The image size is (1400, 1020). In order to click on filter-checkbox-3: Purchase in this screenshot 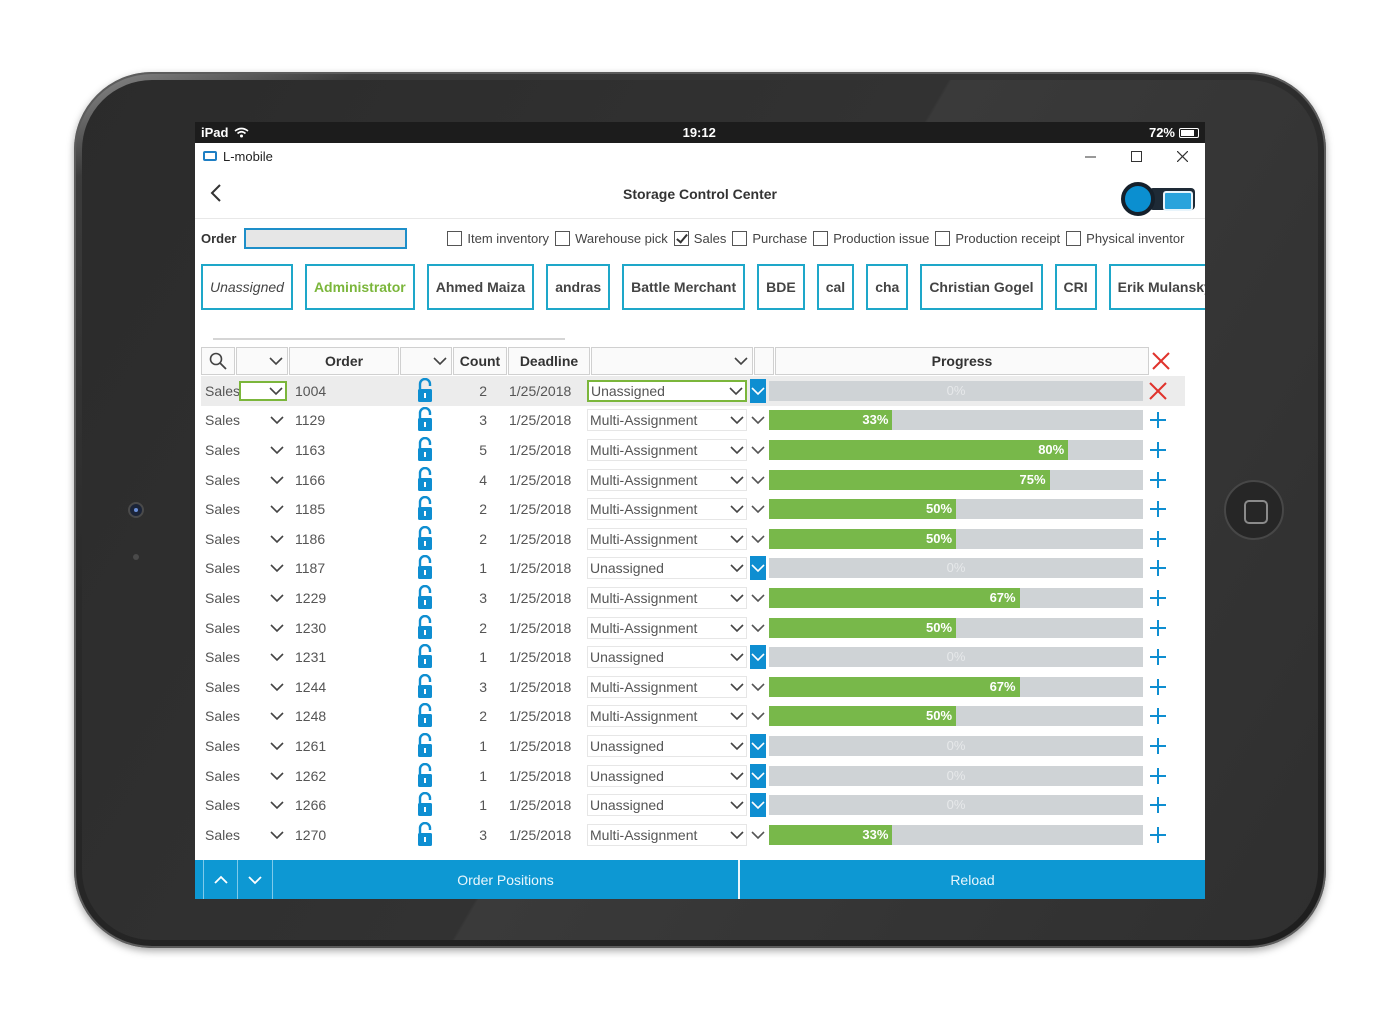, I will do `click(769, 238)`.